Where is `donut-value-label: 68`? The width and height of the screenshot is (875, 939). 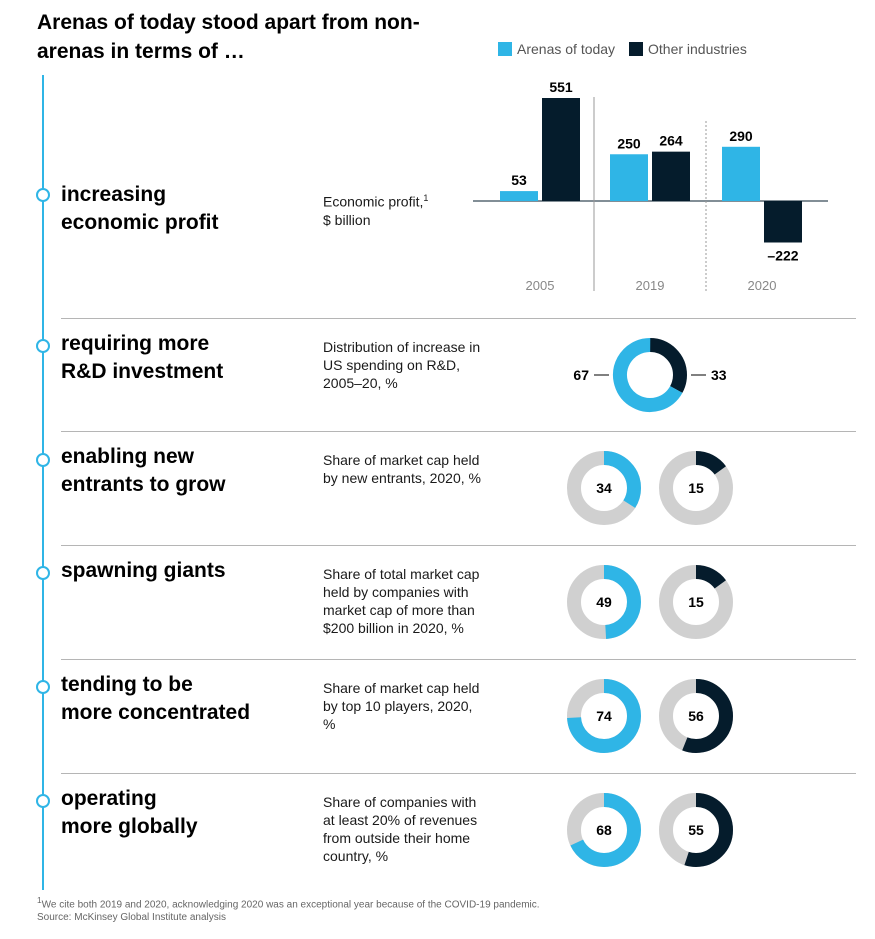
donut-value-label: 68 is located at coordinates (604, 830).